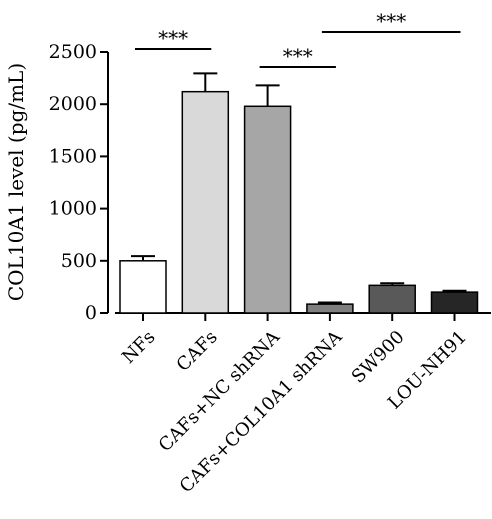  What do you see at coordinates (91, 313) in the screenshot?
I see `y-tick-label: 0` at bounding box center [91, 313].